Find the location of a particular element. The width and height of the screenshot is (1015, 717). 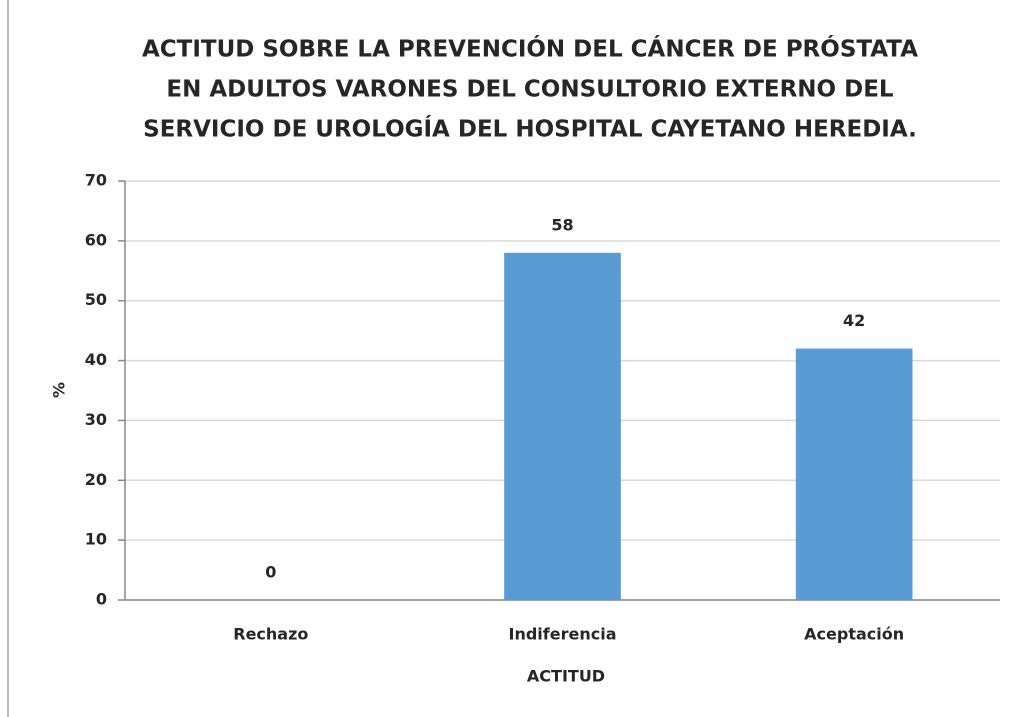

y-tick-label: 60 is located at coordinates (96, 239).